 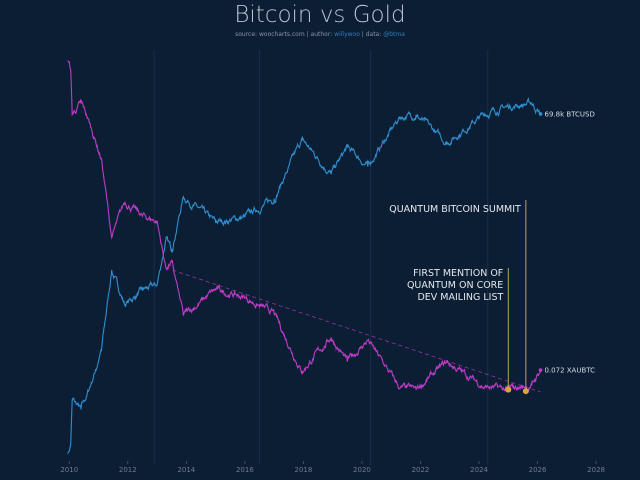 I want to click on annotation-label: DEV MAILING LIST, so click(x=460, y=297).